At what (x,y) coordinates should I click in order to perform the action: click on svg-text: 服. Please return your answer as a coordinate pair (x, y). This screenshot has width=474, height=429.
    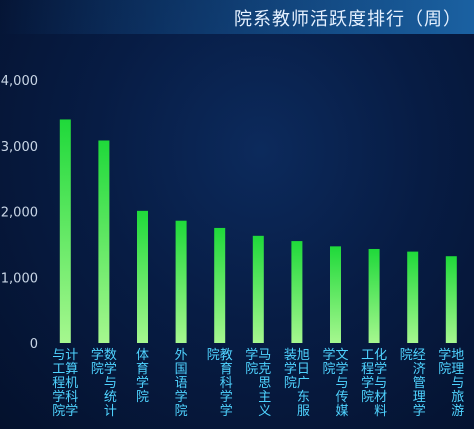
    Looking at the image, I should click on (303, 411).